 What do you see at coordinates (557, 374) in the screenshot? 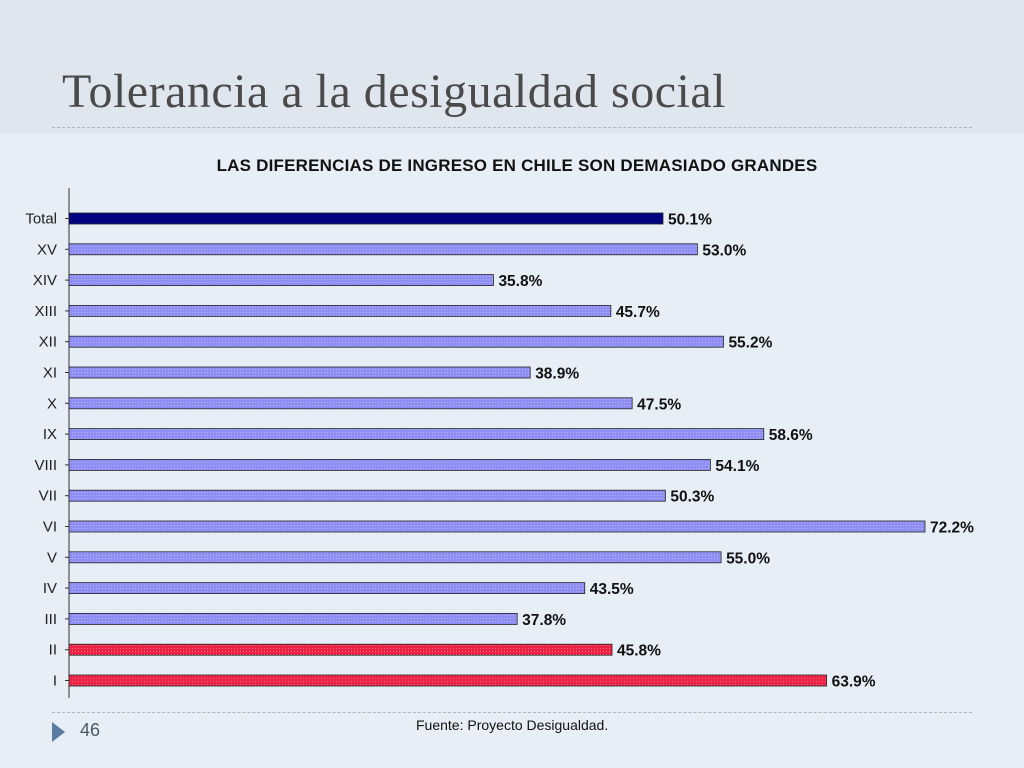
I see `value-label: 38.9%` at bounding box center [557, 374].